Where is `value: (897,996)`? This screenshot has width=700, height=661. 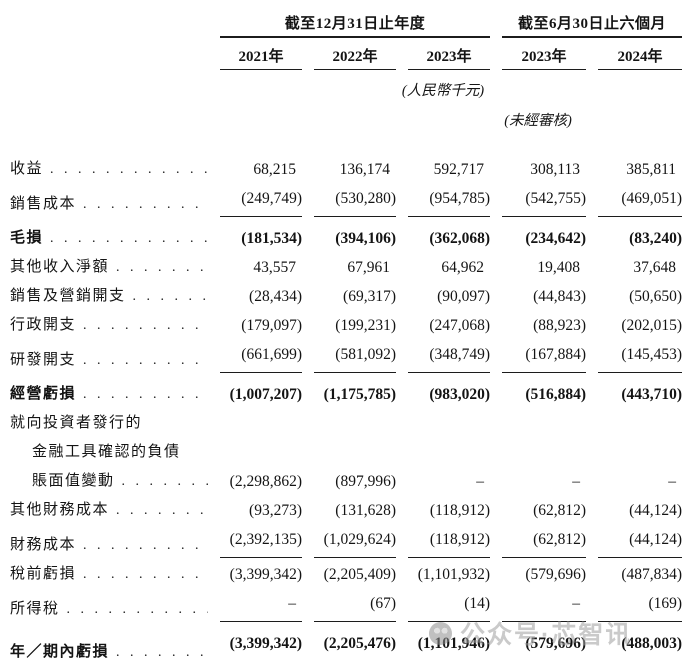
value: (897,996) is located at coordinates (355, 481).